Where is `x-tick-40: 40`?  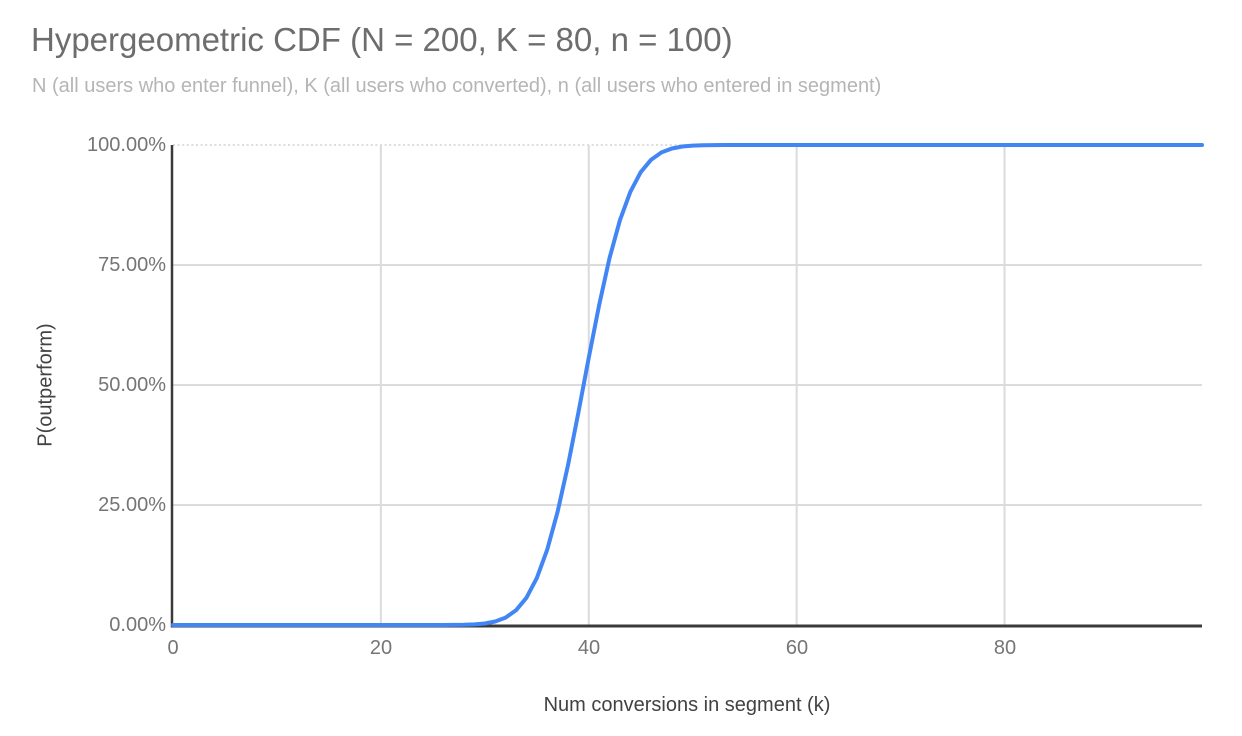
x-tick-40: 40 is located at coordinates (589, 648).